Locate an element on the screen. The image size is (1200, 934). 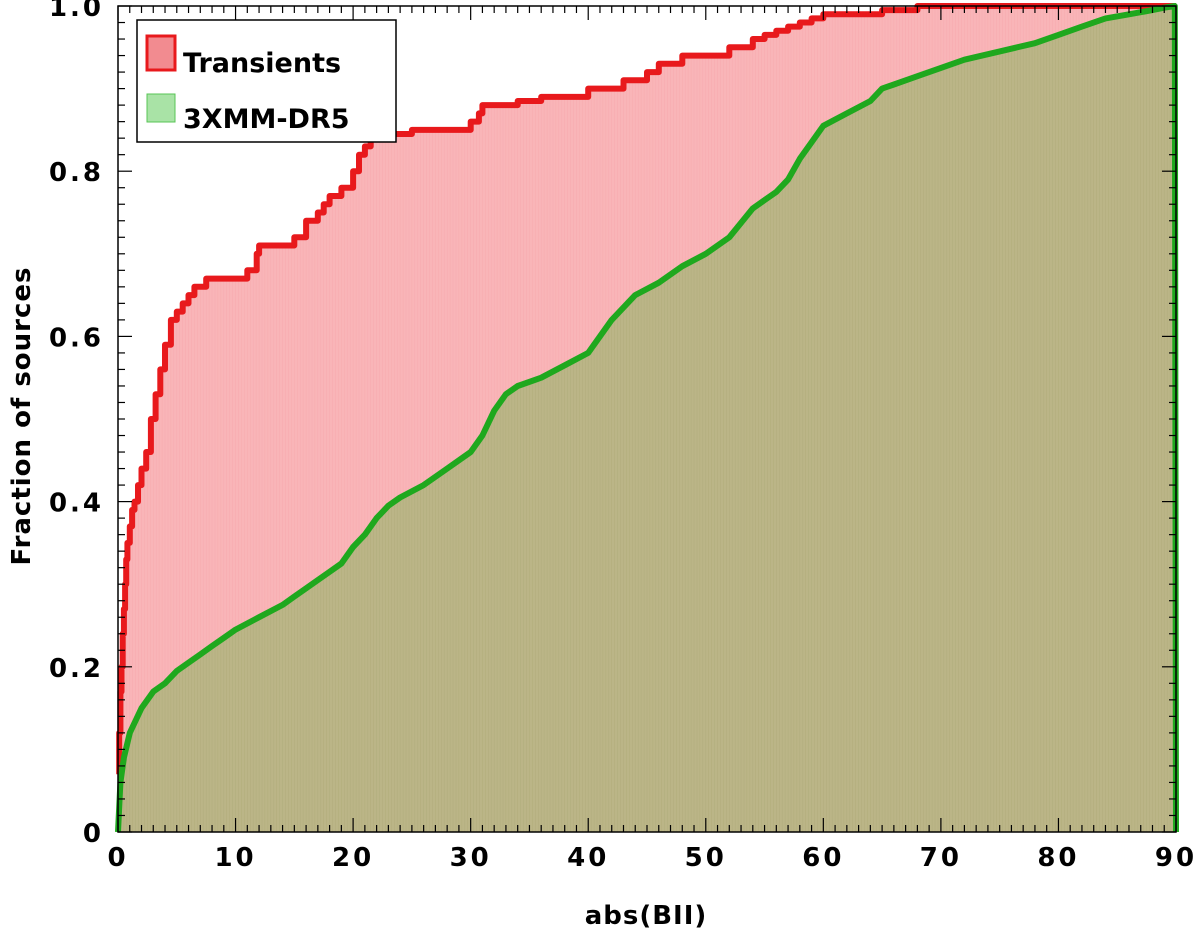
x-tick-label: 80 is located at coordinates (1058, 858).